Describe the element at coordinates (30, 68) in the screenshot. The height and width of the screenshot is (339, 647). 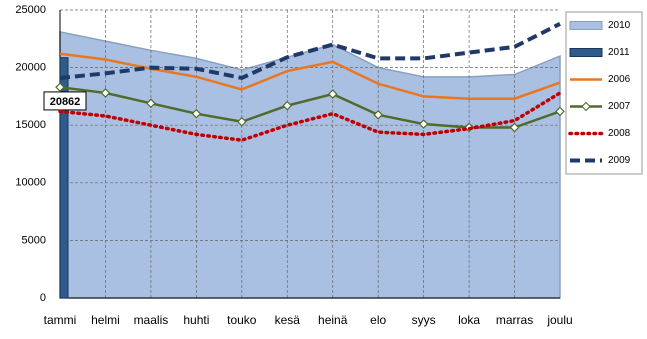
I see `y-tick-label: 20000` at that location.